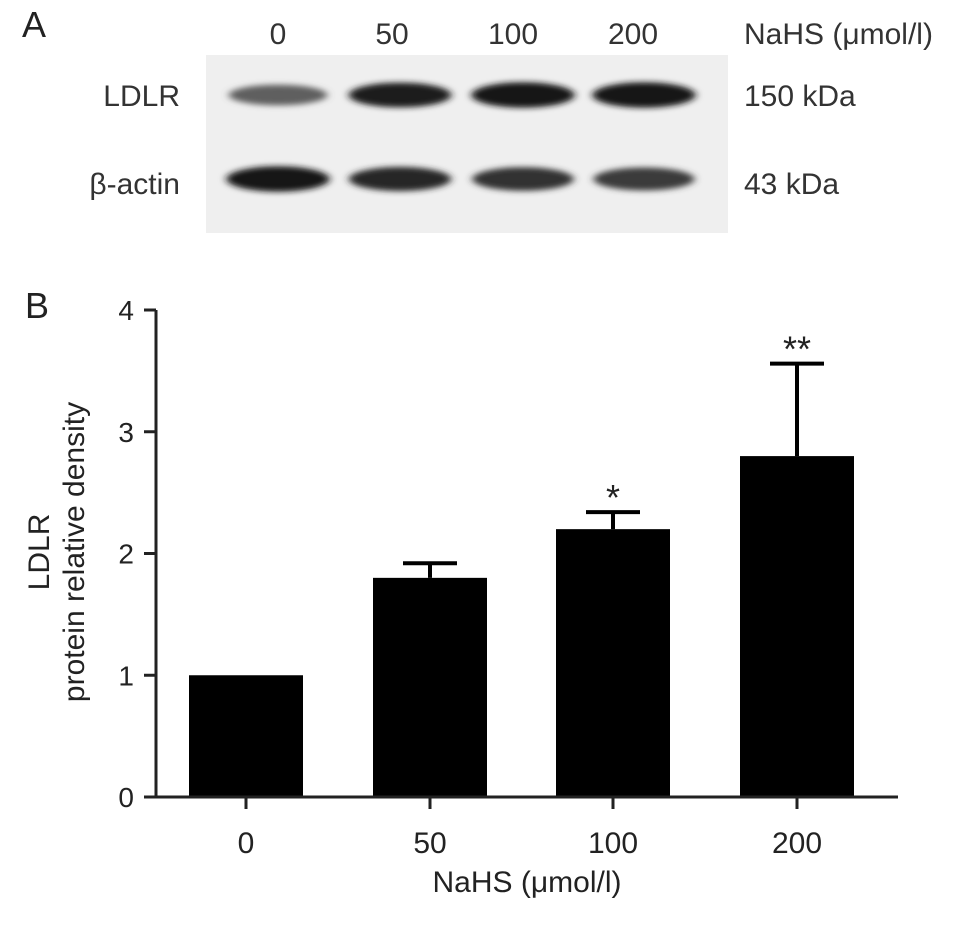 This screenshot has width=969, height=928. I want to click on significance-marker-200: **, so click(797, 349).